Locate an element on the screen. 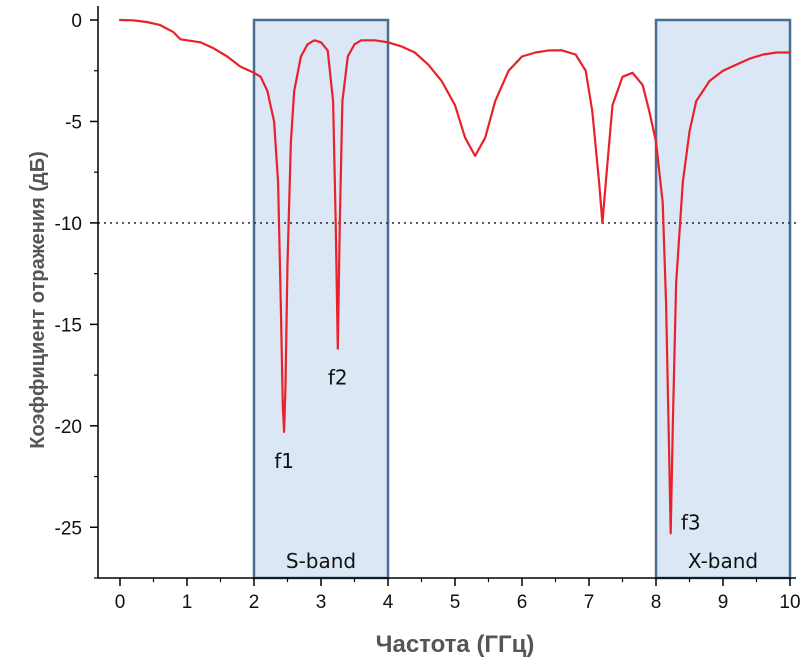 The image size is (804, 668). x-tick-label: 7 is located at coordinates (589, 602).